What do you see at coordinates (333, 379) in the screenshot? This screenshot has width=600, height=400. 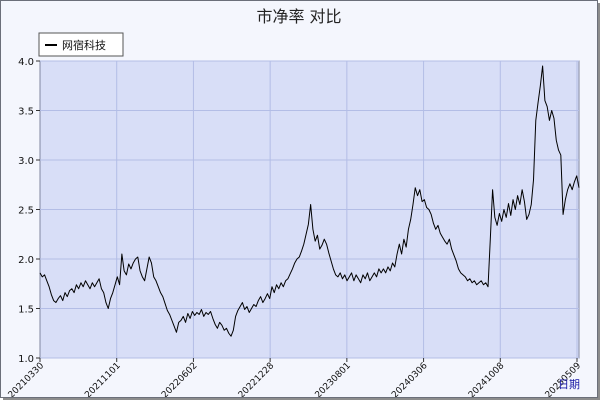 I see `x-tick-label: 20230801` at bounding box center [333, 379].